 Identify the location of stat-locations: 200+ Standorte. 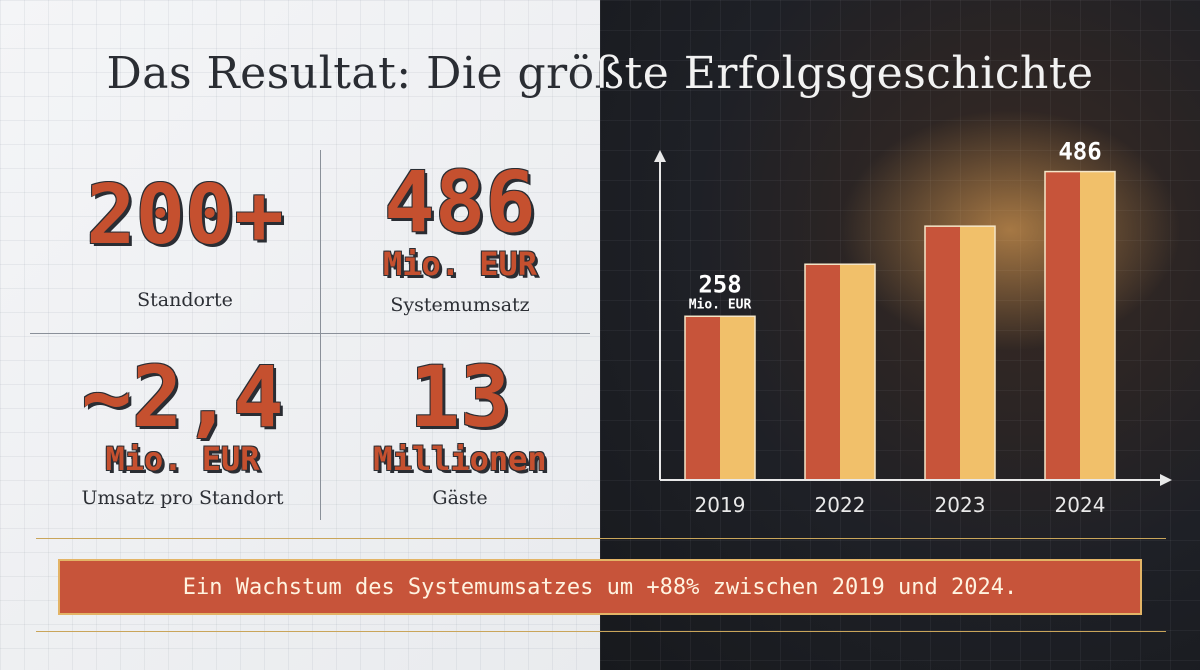
(185, 240).